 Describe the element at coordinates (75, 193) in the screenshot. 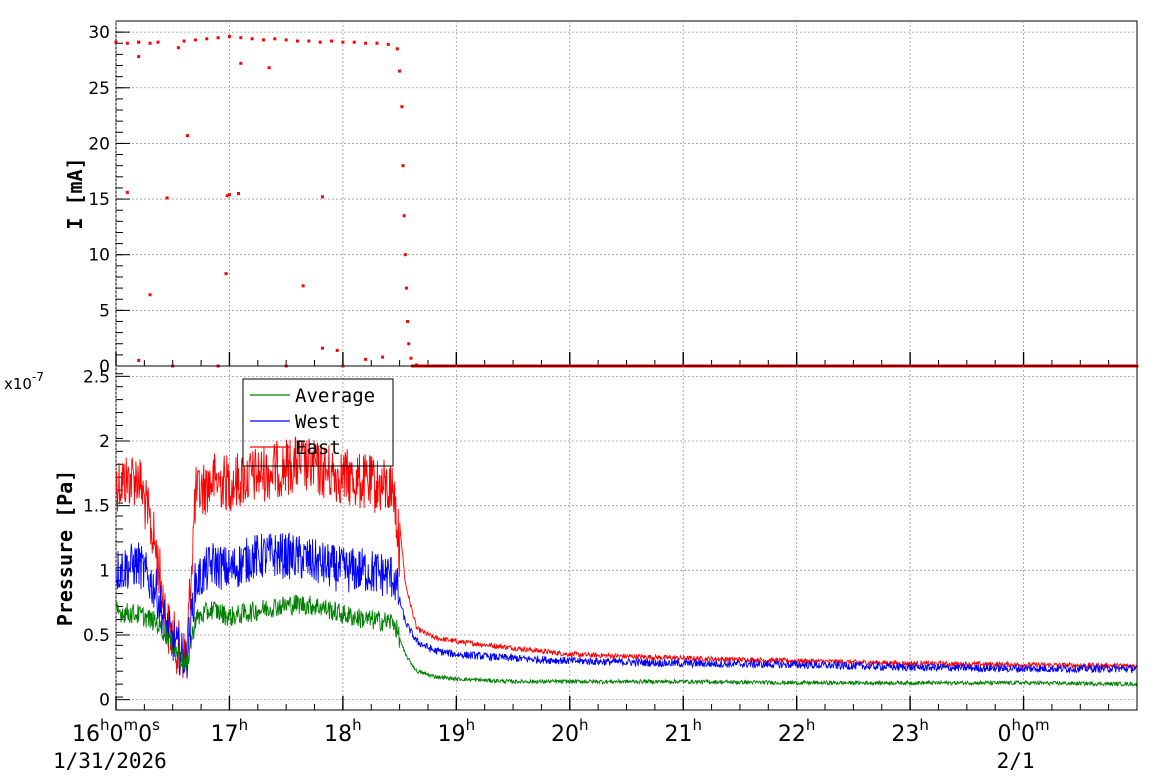

I see `y-axis-title-current: I [mA]` at that location.